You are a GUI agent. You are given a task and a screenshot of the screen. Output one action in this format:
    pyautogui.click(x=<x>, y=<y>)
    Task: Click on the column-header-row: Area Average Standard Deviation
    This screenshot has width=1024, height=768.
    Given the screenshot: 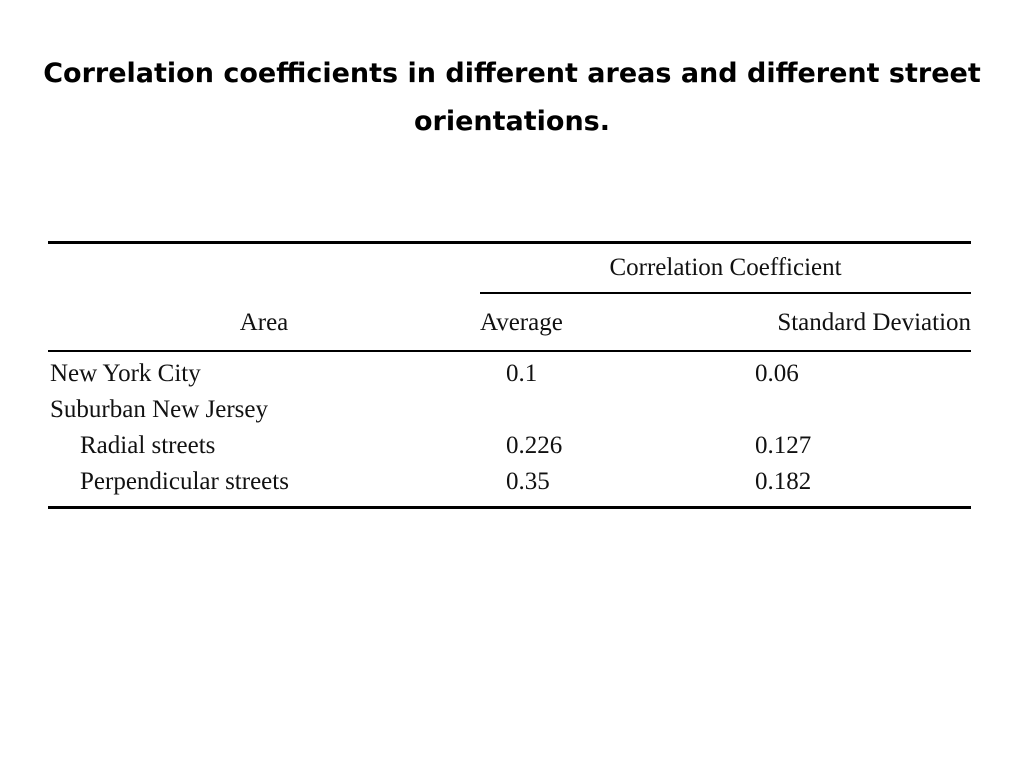 What is the action you would take?
    pyautogui.click(x=510, y=324)
    